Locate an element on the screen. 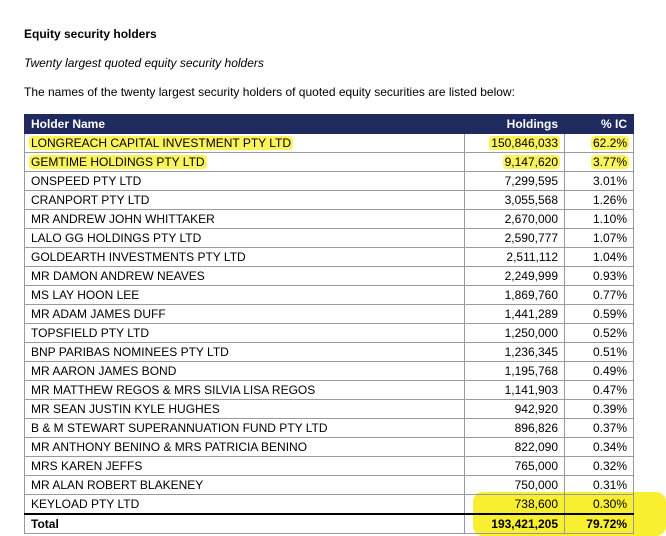 This screenshot has height=536, width=666. holdings-cell: 3,055,568 is located at coordinates (514, 200).